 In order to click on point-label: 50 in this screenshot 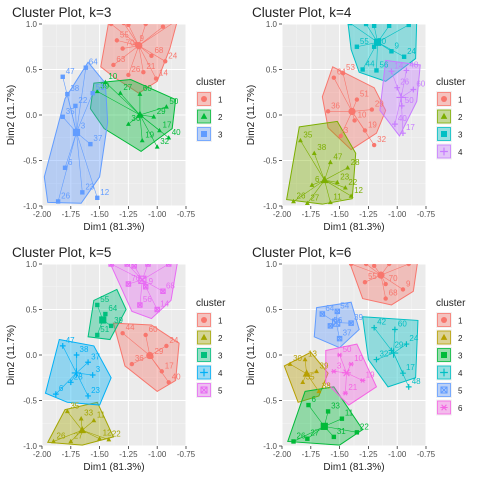, I will do `click(409, 100)`.